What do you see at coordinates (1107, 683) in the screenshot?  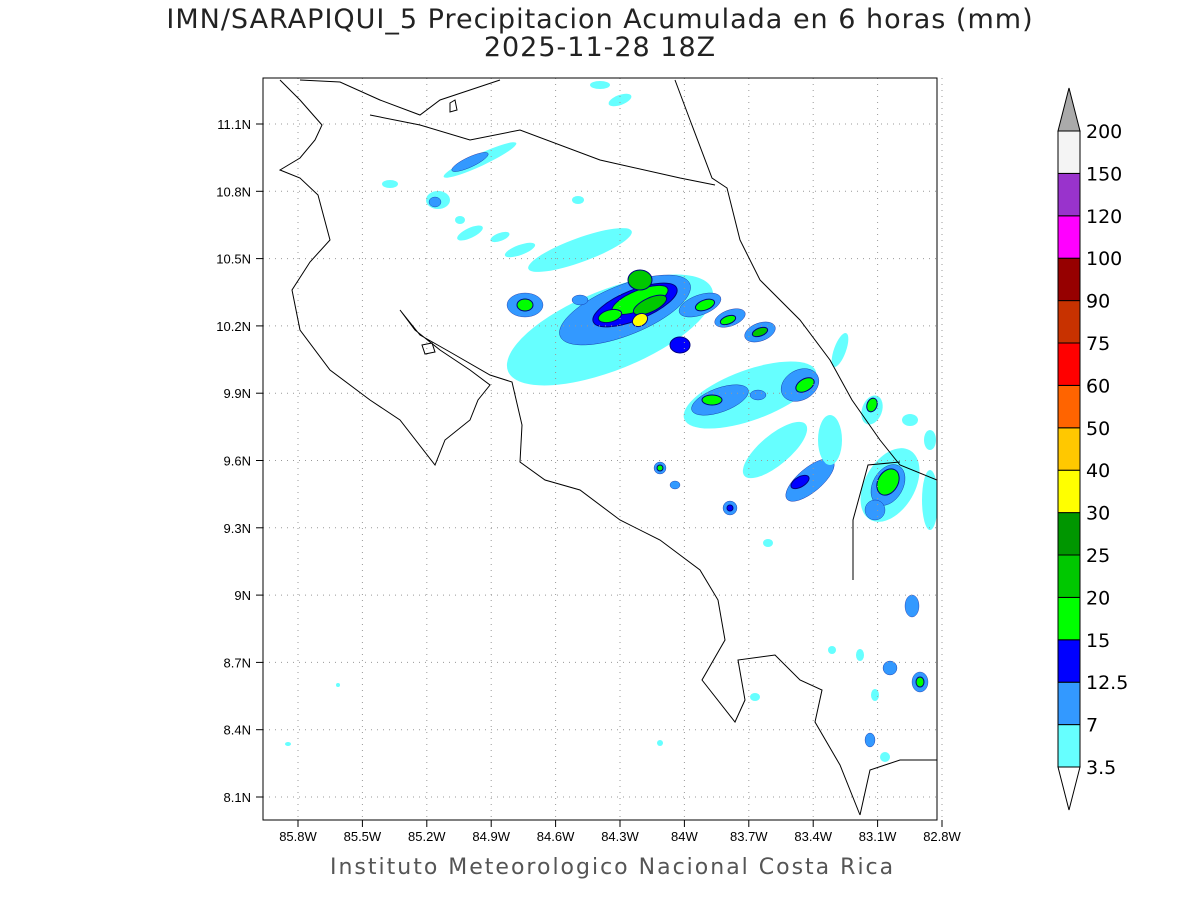 I see `colorbar-level-label: 12.5` at bounding box center [1107, 683].